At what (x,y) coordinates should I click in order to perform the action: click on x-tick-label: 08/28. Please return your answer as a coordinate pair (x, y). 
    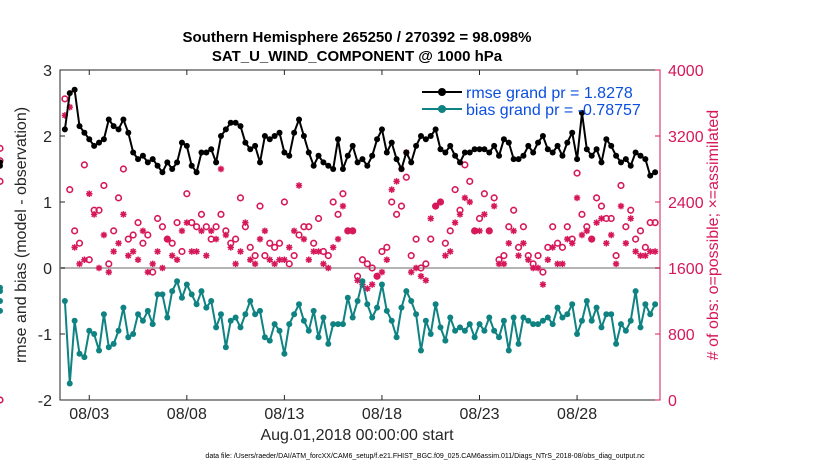
    Looking at the image, I should click on (577, 414).